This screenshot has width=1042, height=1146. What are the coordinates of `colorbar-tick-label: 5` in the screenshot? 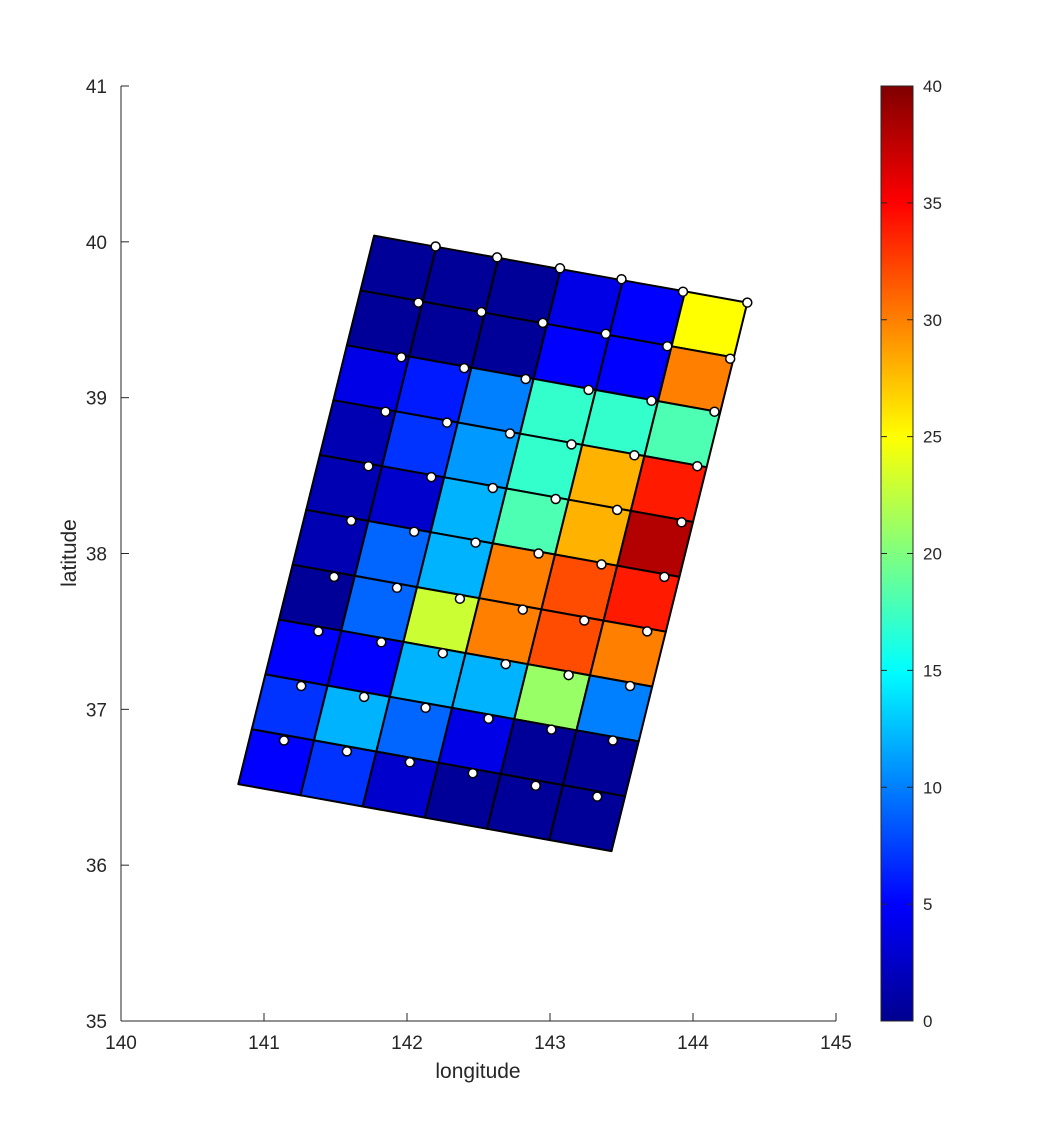 It's located at (927, 904).